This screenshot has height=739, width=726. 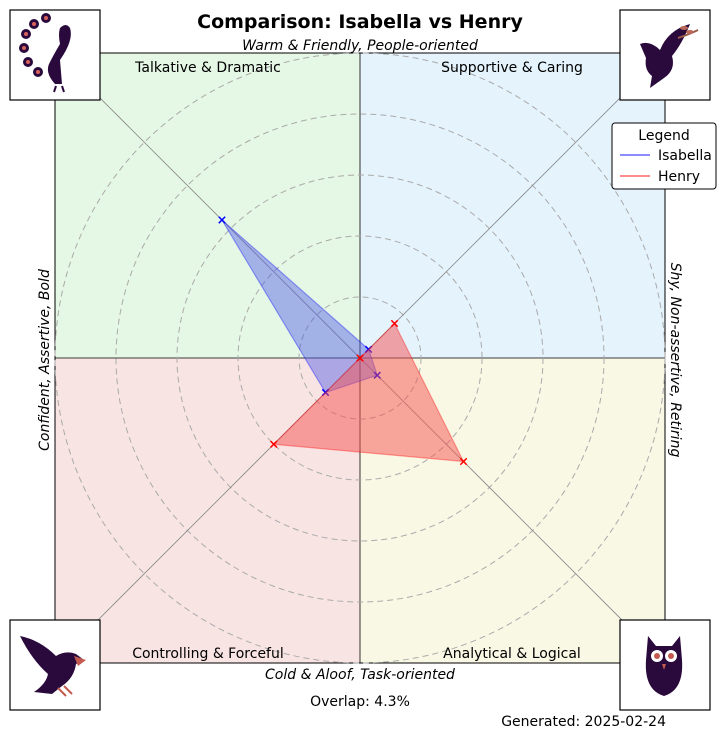 I want to click on peacock-icon-frame, so click(x=55, y=55).